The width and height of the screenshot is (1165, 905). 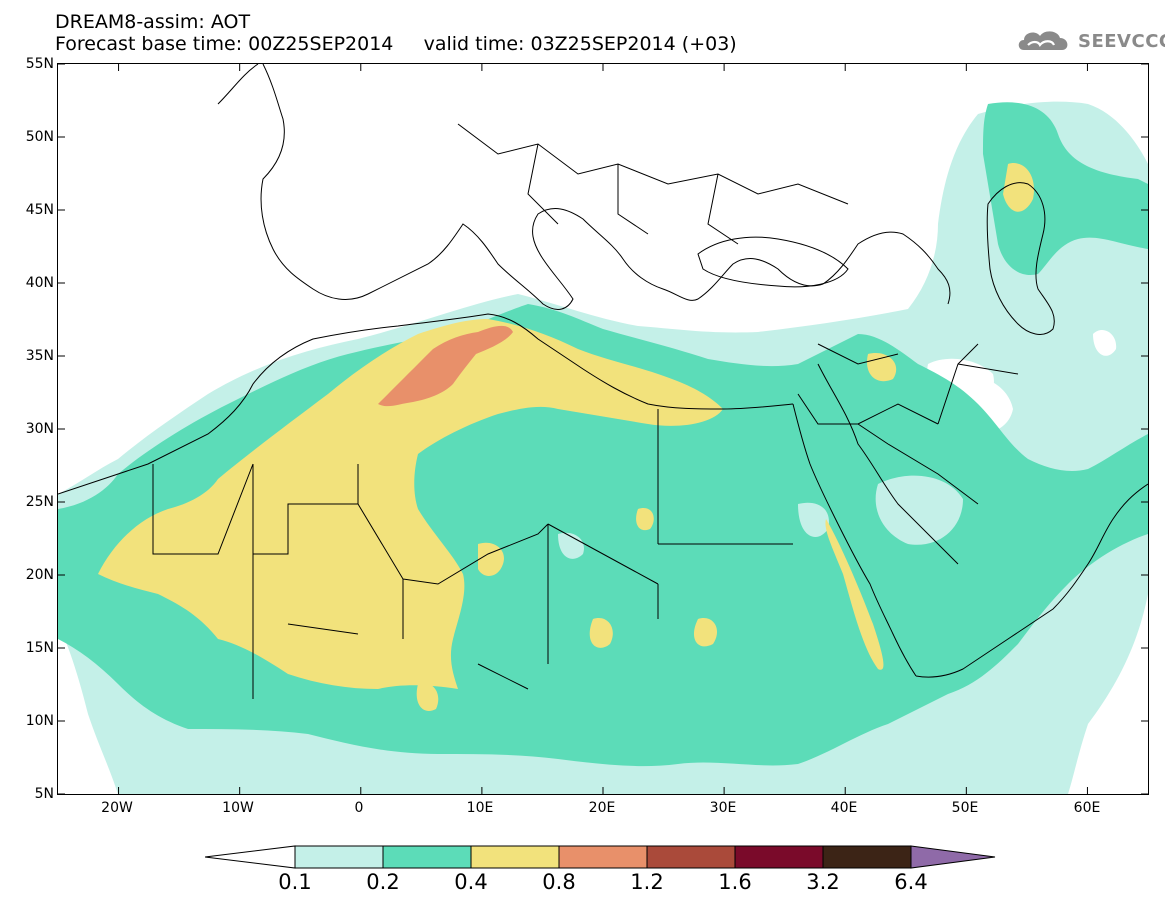 What do you see at coordinates (39, 356) in the screenshot?
I see `lat-label-35n: 35N` at bounding box center [39, 356].